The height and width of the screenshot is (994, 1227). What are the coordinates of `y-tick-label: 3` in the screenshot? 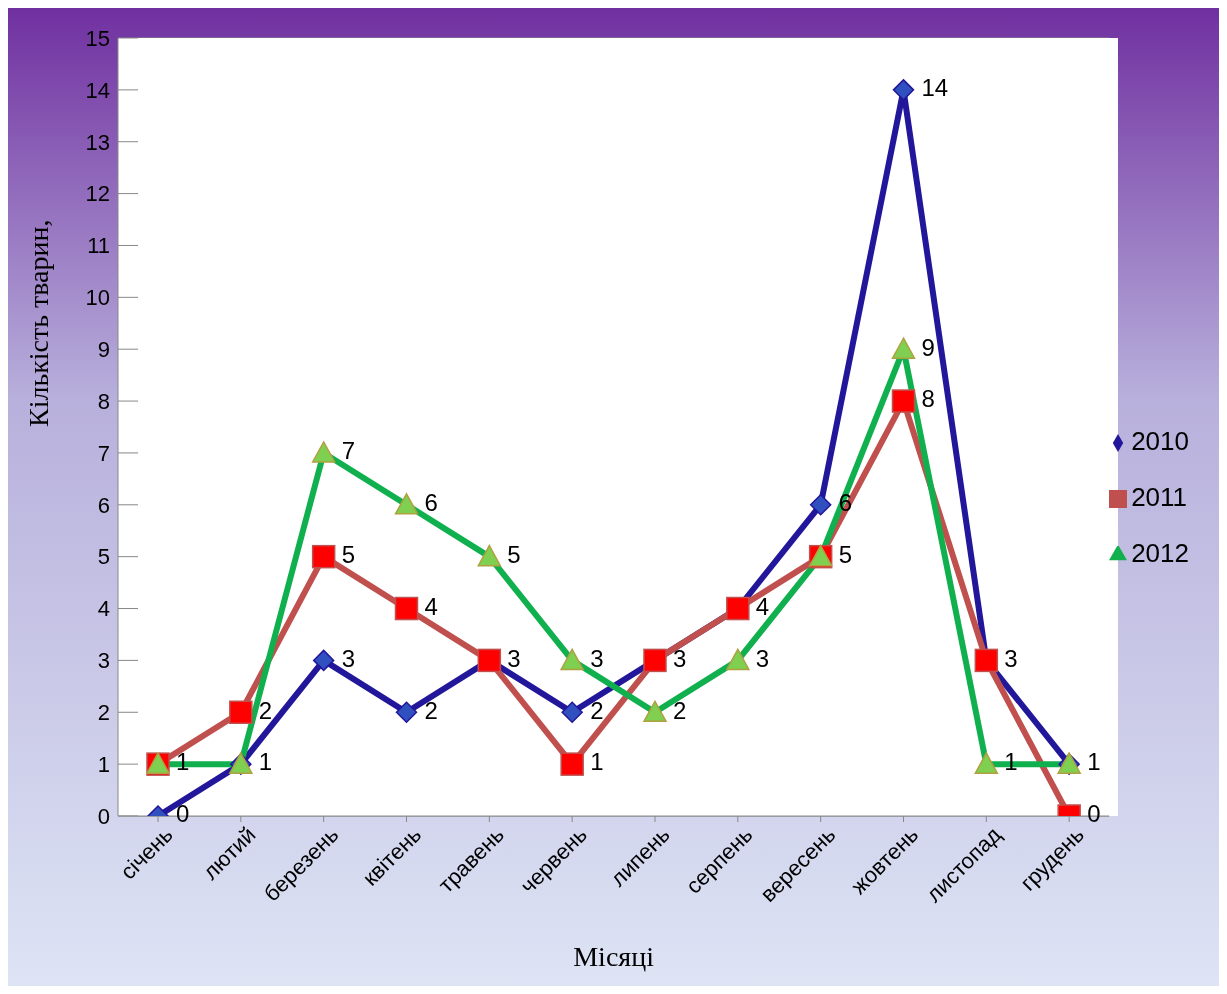 It's located at (103, 661).